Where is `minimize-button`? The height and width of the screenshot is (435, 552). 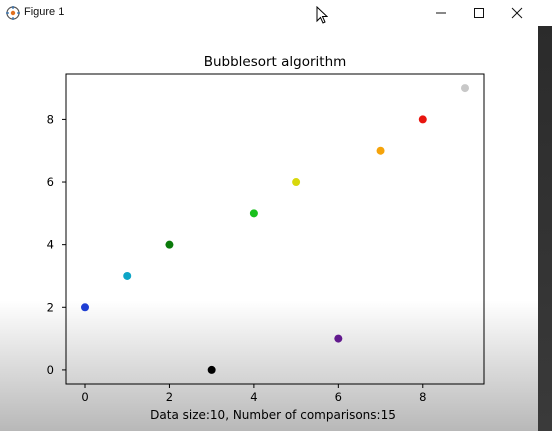 minimize-button is located at coordinates (441, 13).